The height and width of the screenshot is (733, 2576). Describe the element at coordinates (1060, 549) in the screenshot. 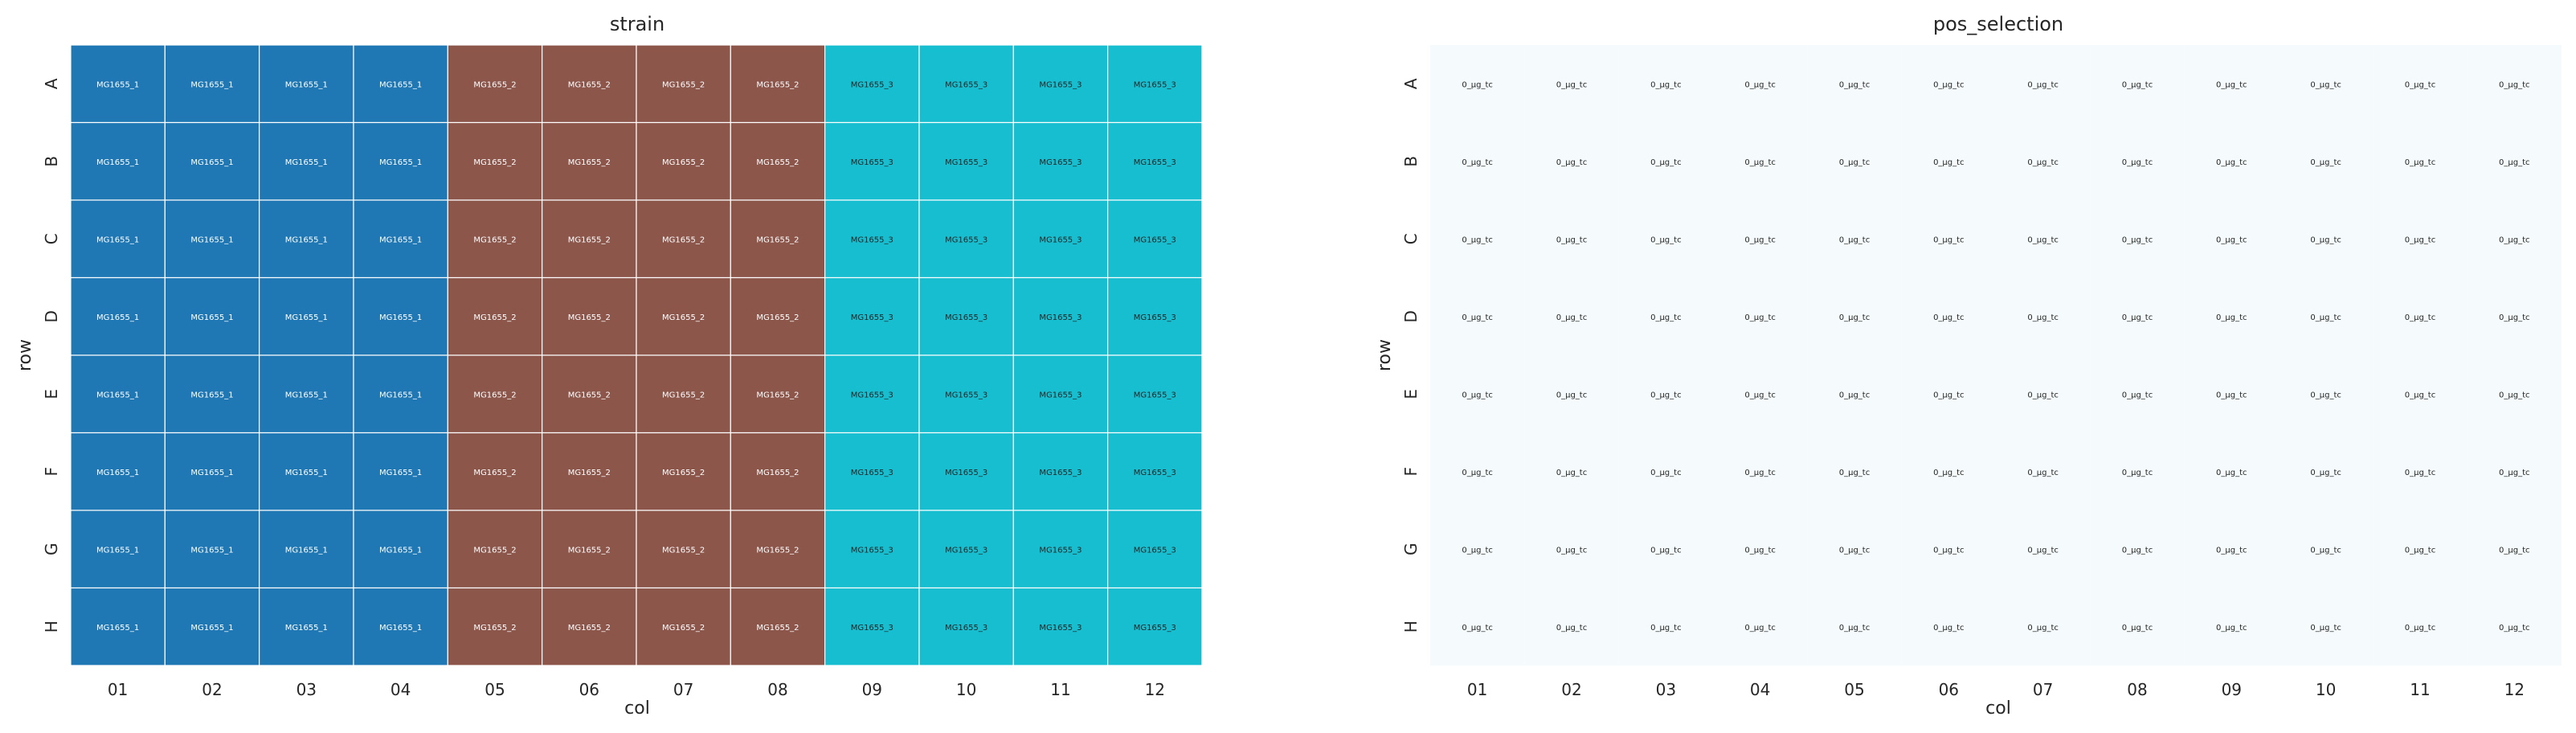

I see `strain-cell-G11` at that location.